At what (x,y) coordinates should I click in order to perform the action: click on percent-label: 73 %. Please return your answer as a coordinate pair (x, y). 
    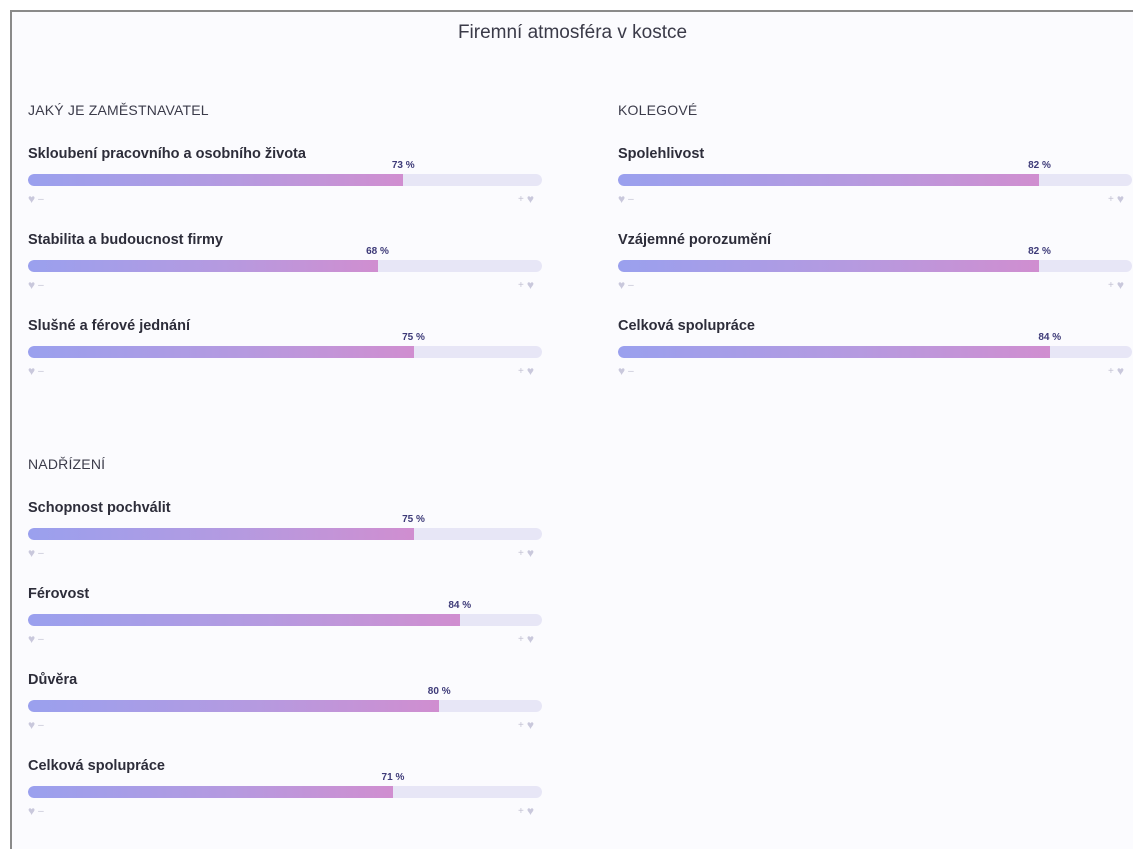
    Looking at the image, I should click on (403, 165).